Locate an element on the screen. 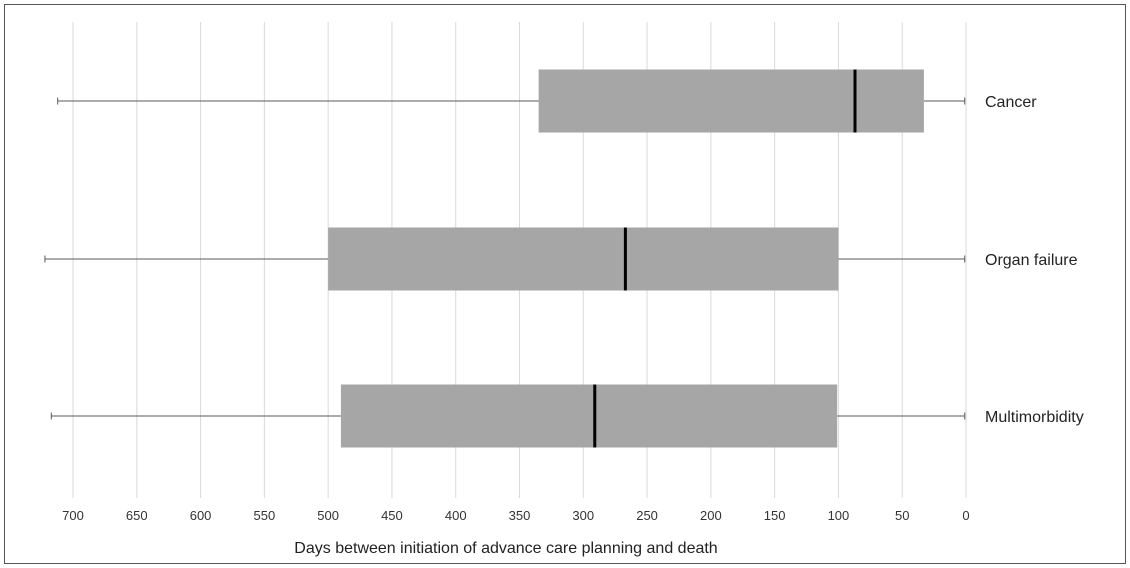 The height and width of the screenshot is (568, 1130). category-label: Cancer is located at coordinates (1011, 102).